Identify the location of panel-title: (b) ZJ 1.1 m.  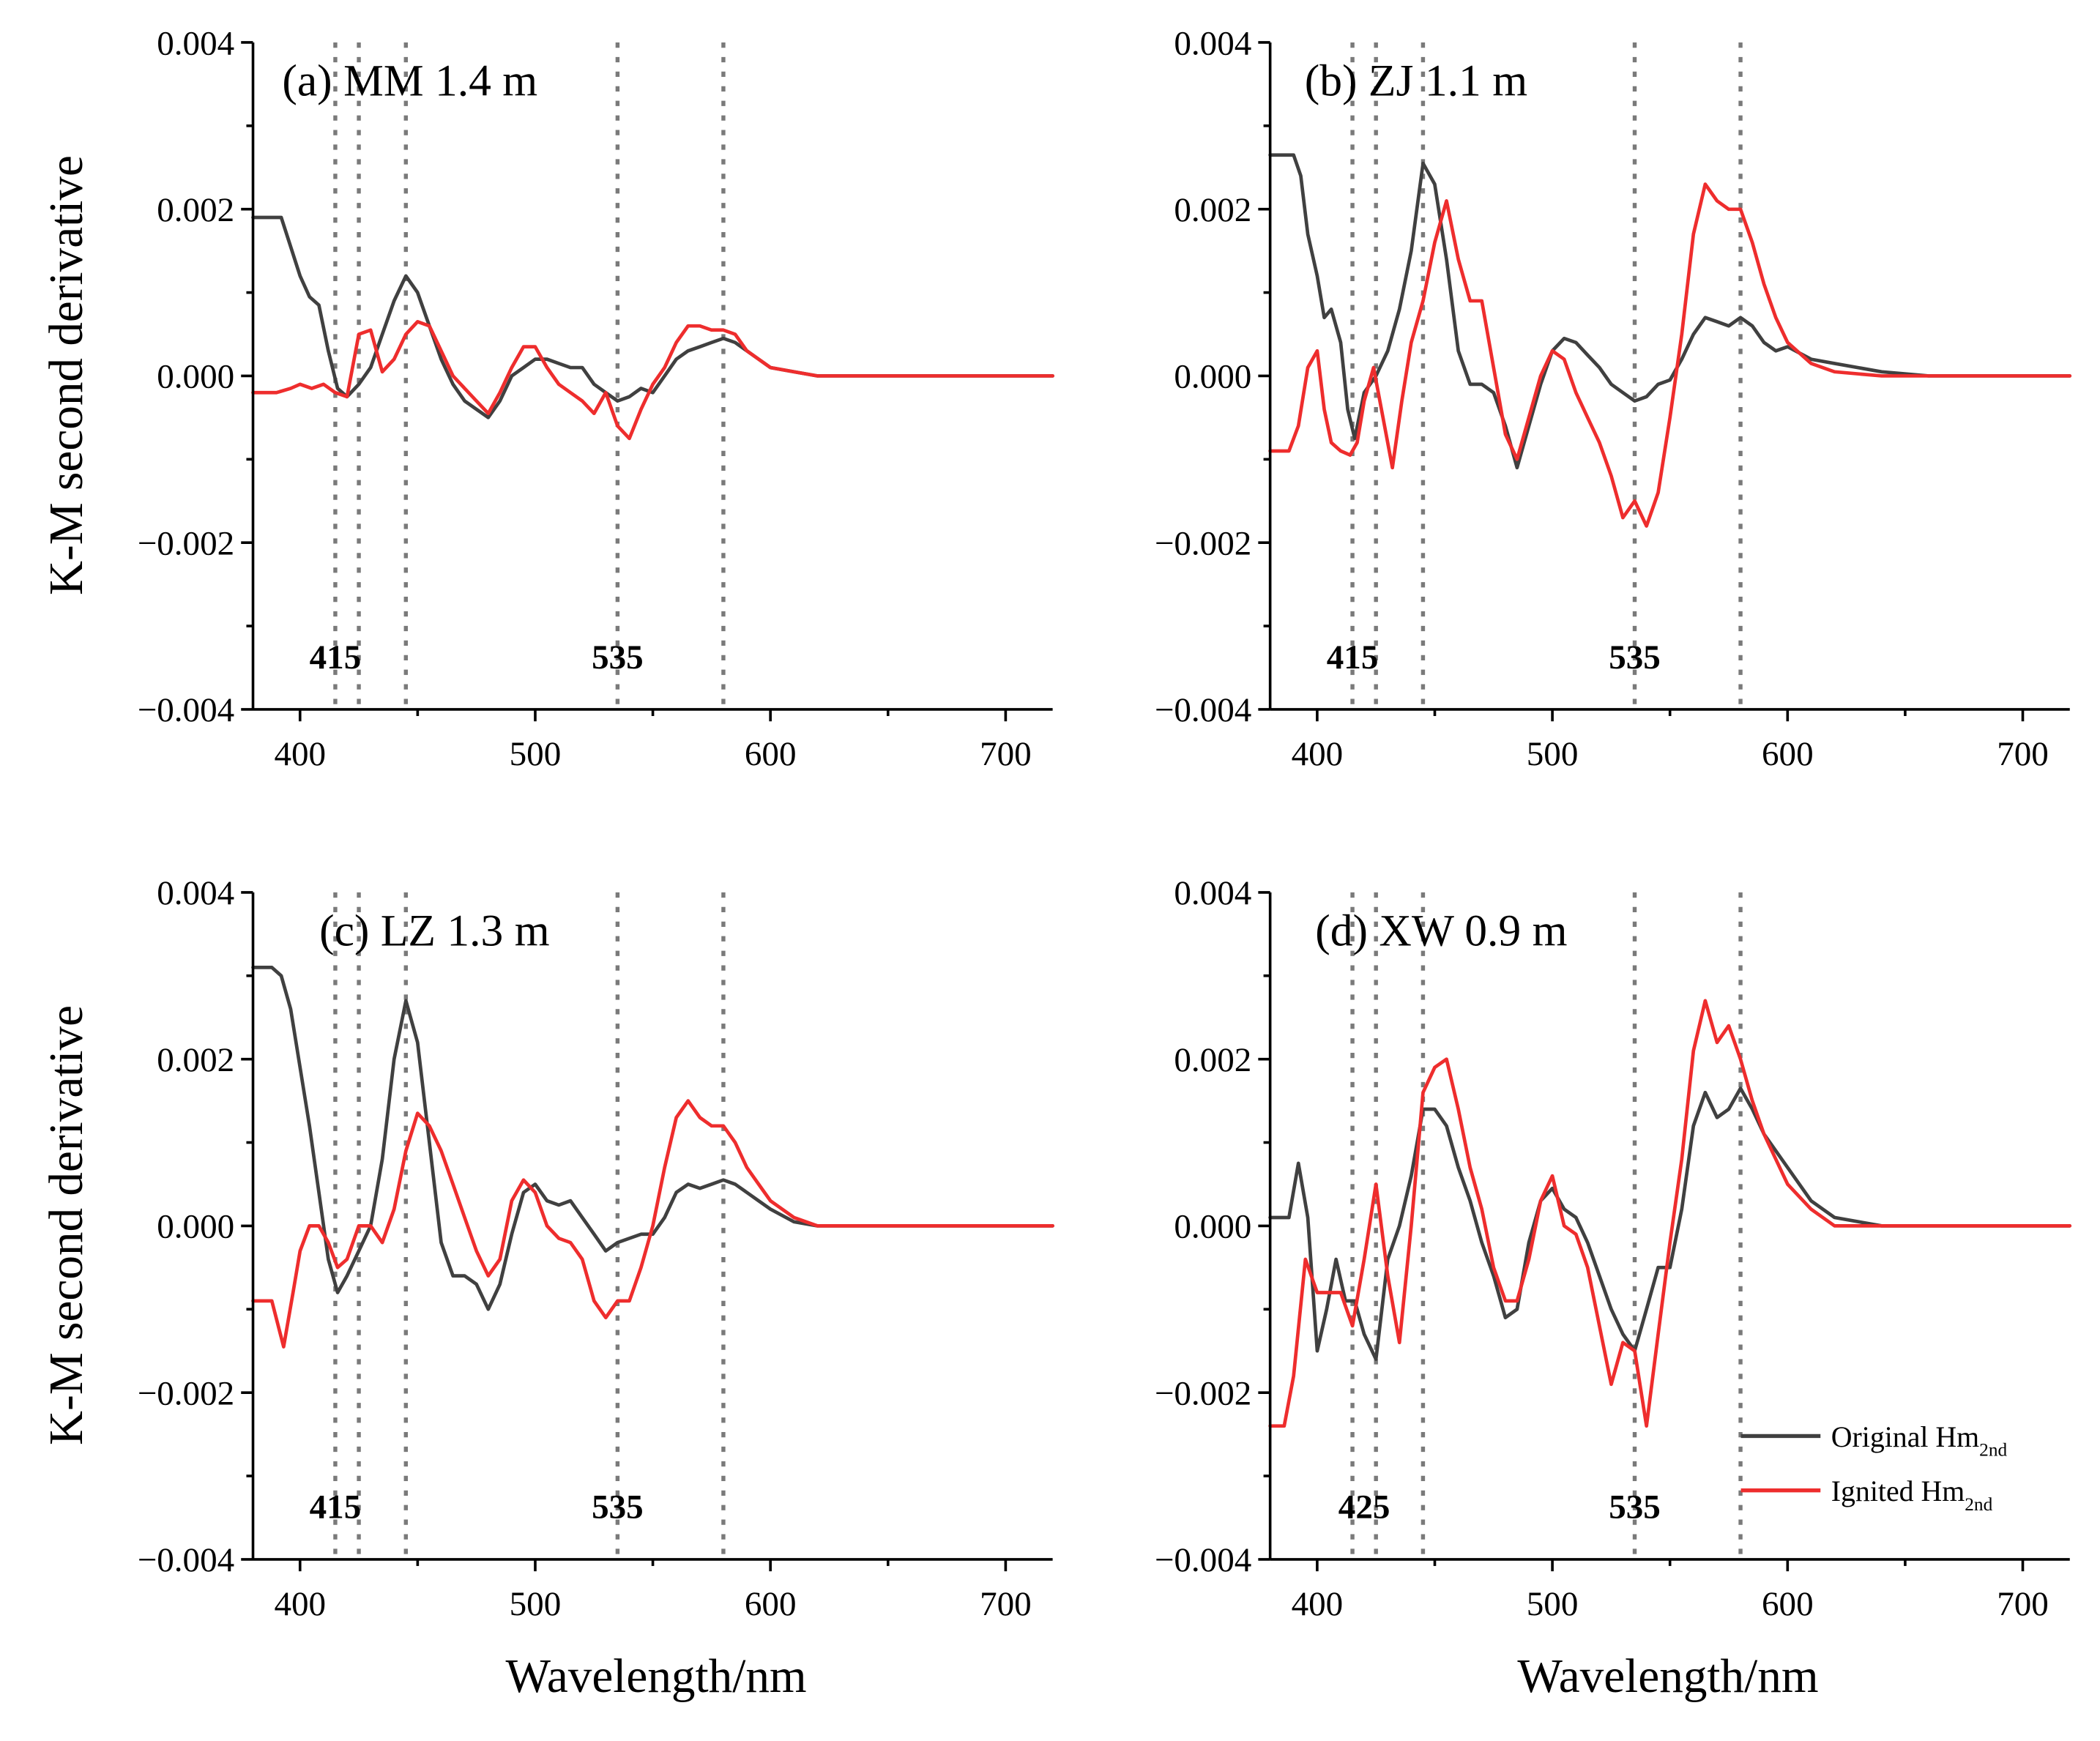
(1416, 80).